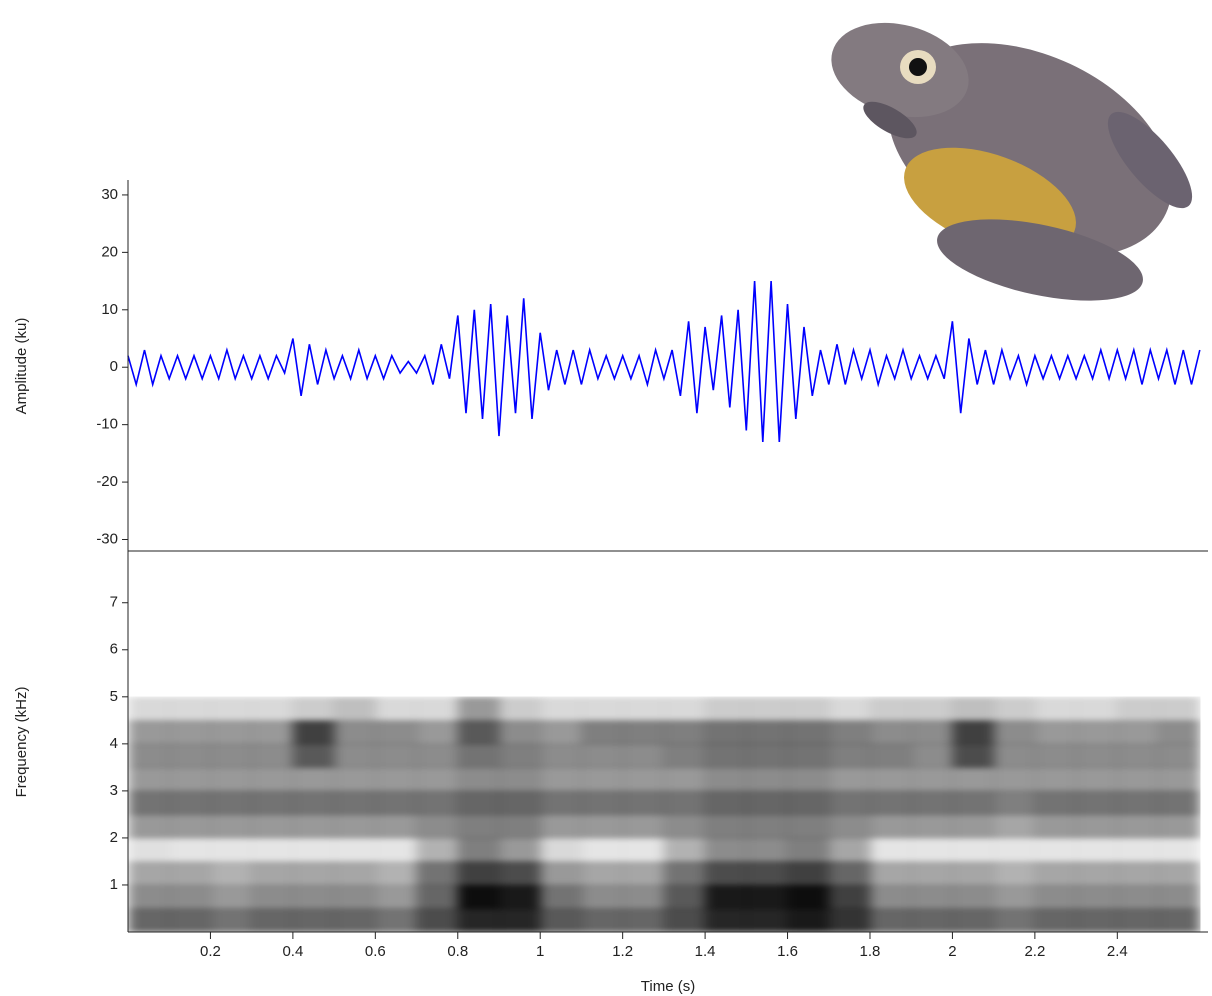  What do you see at coordinates (1117, 951) in the screenshot?
I see `x-tick-label: 2.4` at bounding box center [1117, 951].